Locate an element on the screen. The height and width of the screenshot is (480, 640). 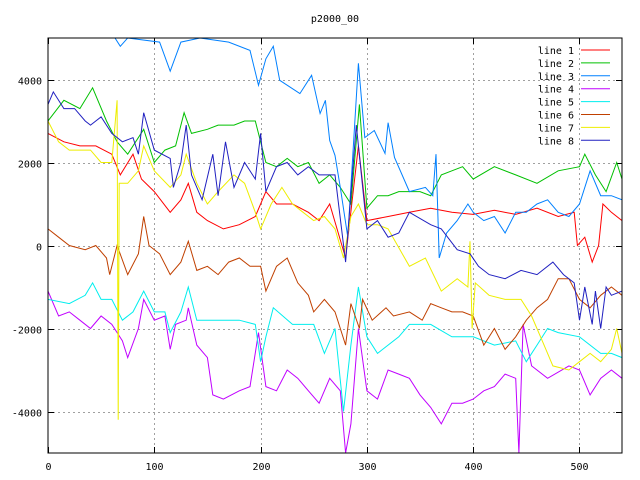
x-tick-label: 300 is located at coordinates (367, 467).